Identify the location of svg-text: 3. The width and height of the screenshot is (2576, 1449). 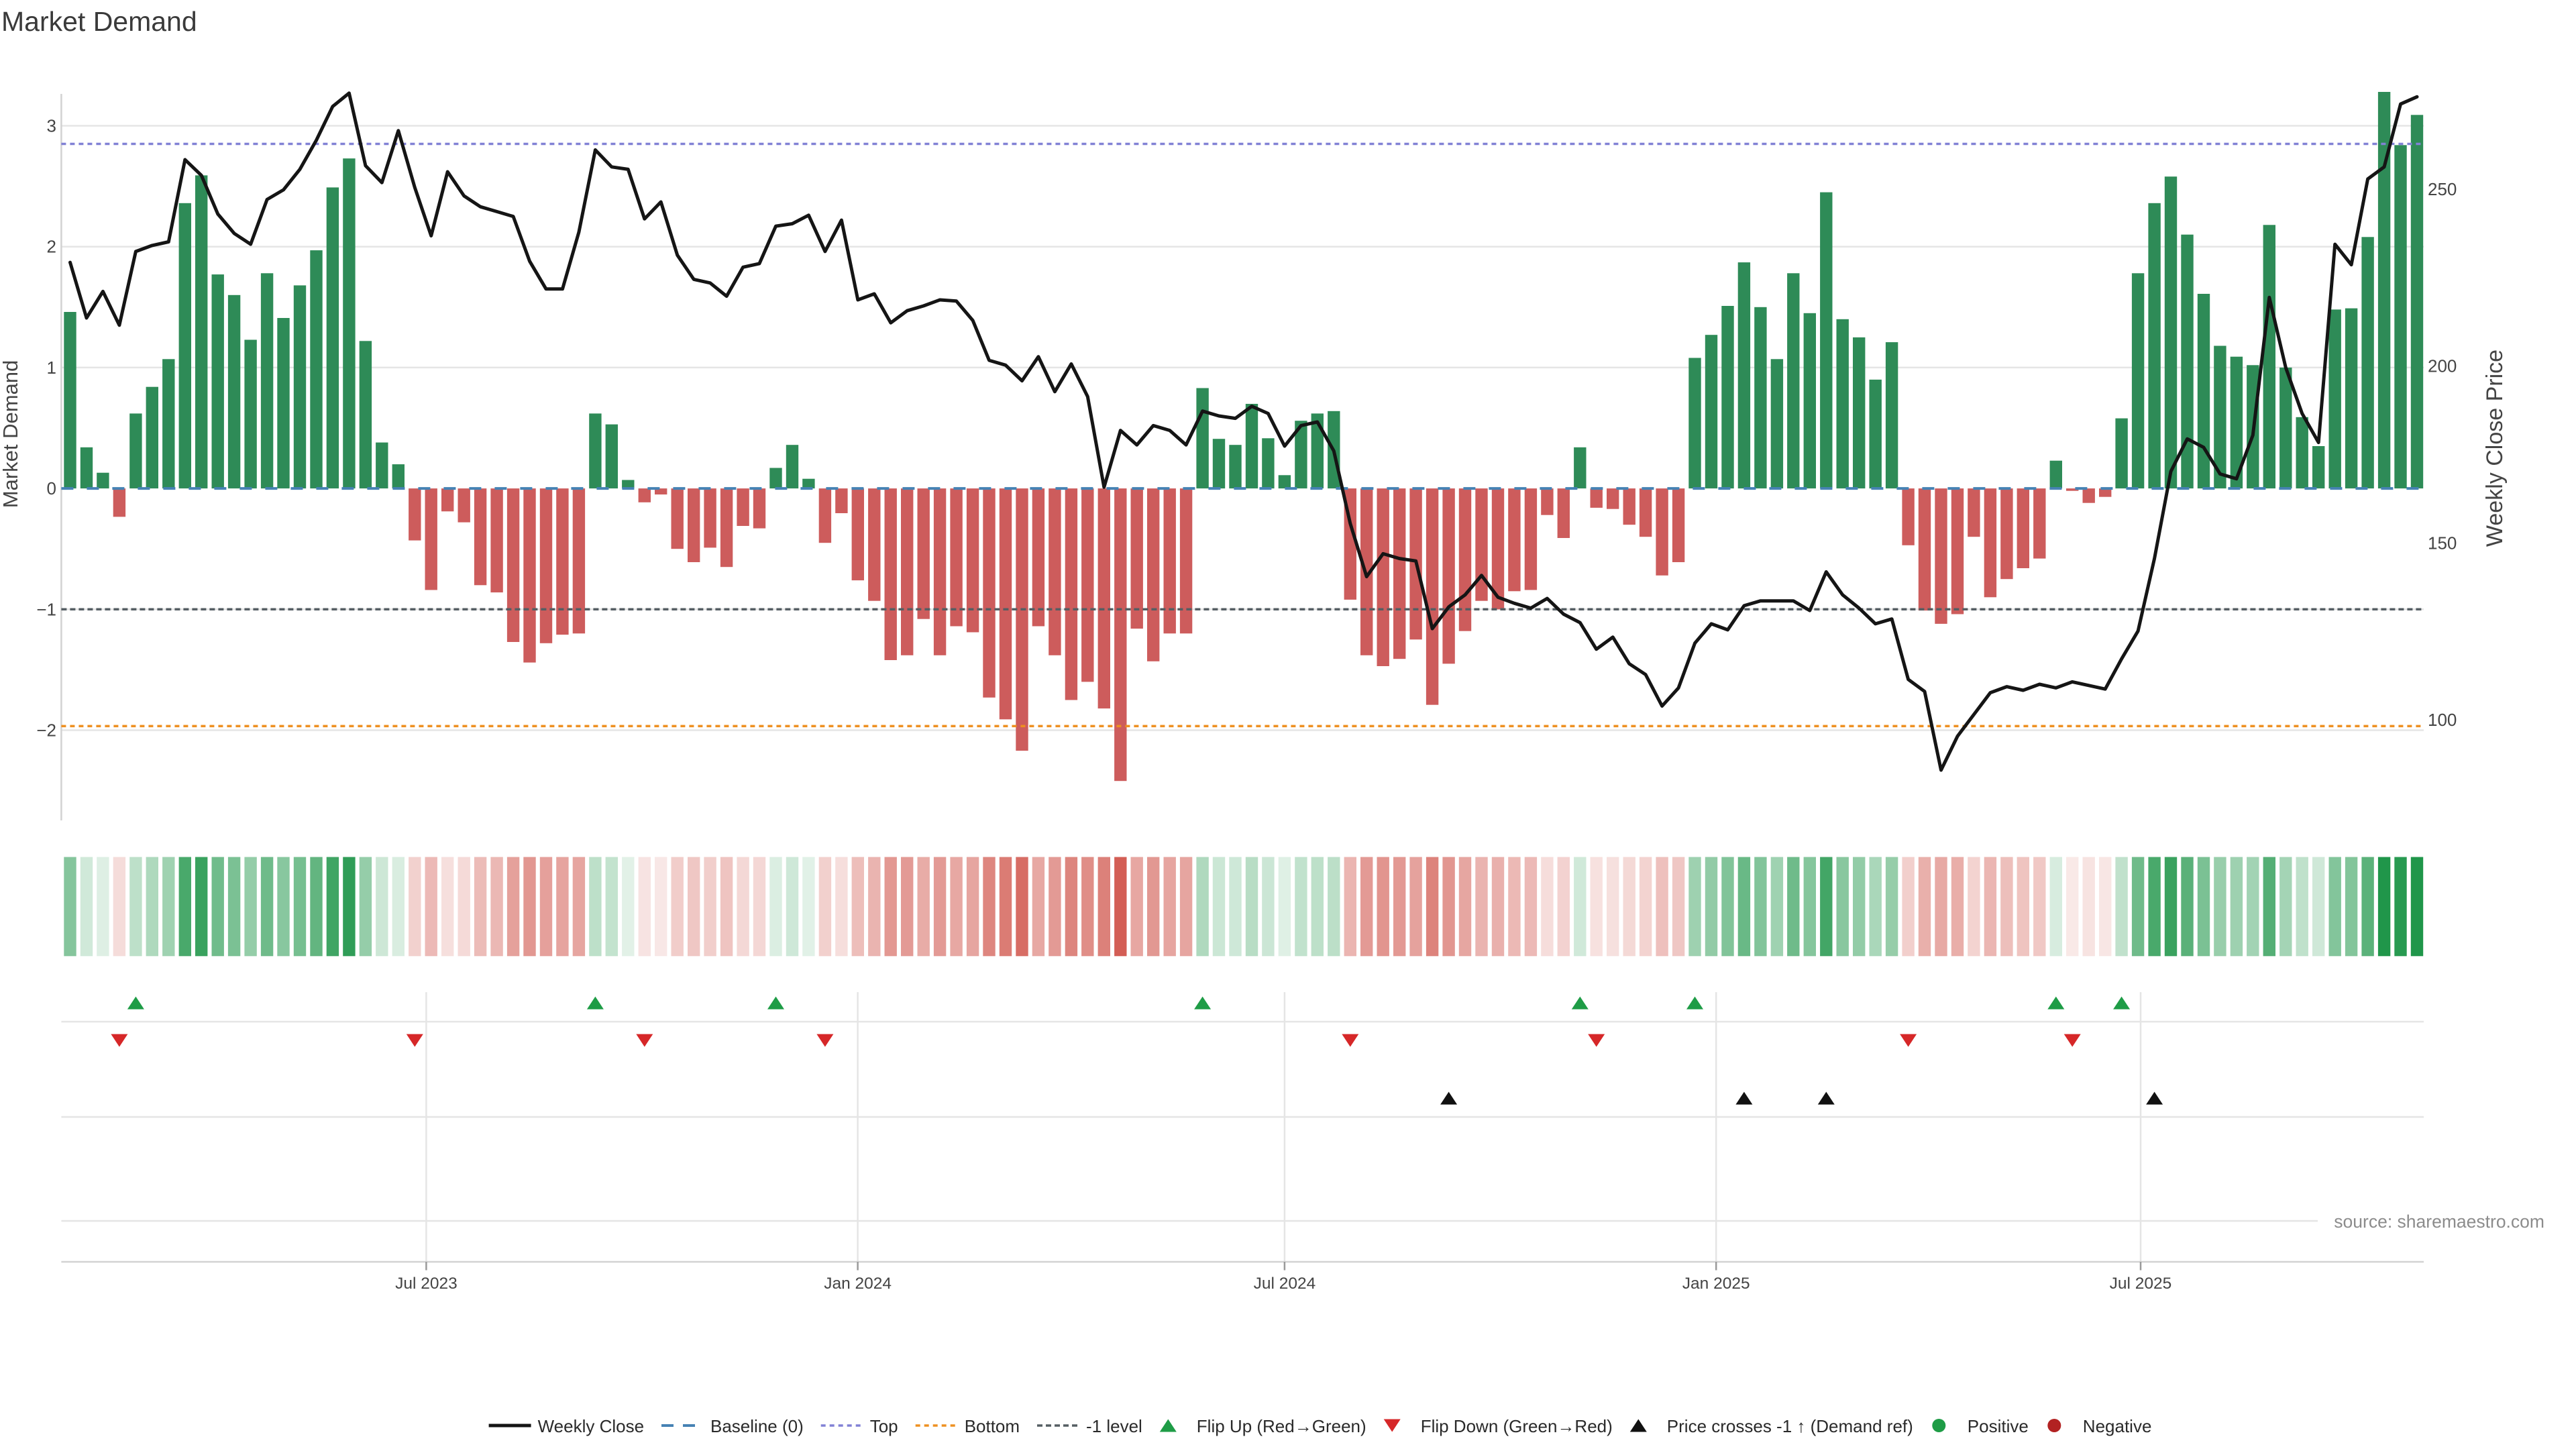
(51, 126).